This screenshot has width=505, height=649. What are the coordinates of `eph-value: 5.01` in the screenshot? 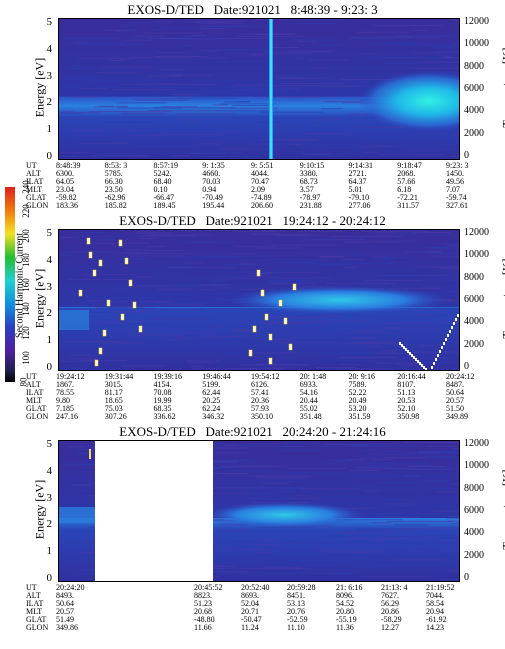 It's located at (355, 189).